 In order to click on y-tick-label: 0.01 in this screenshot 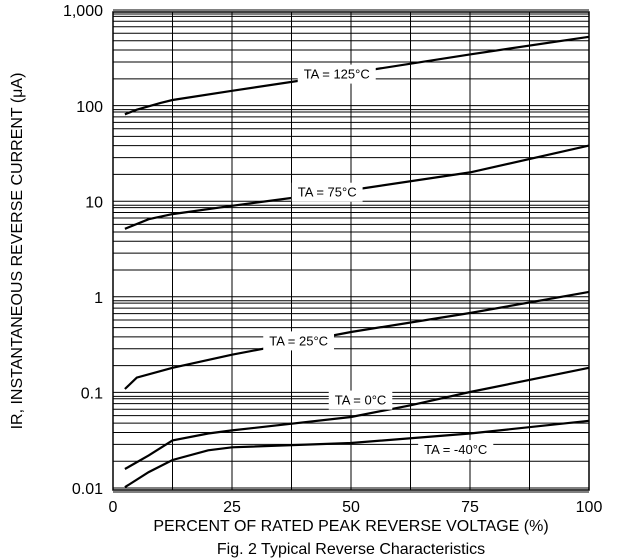, I will do `click(87, 489)`.